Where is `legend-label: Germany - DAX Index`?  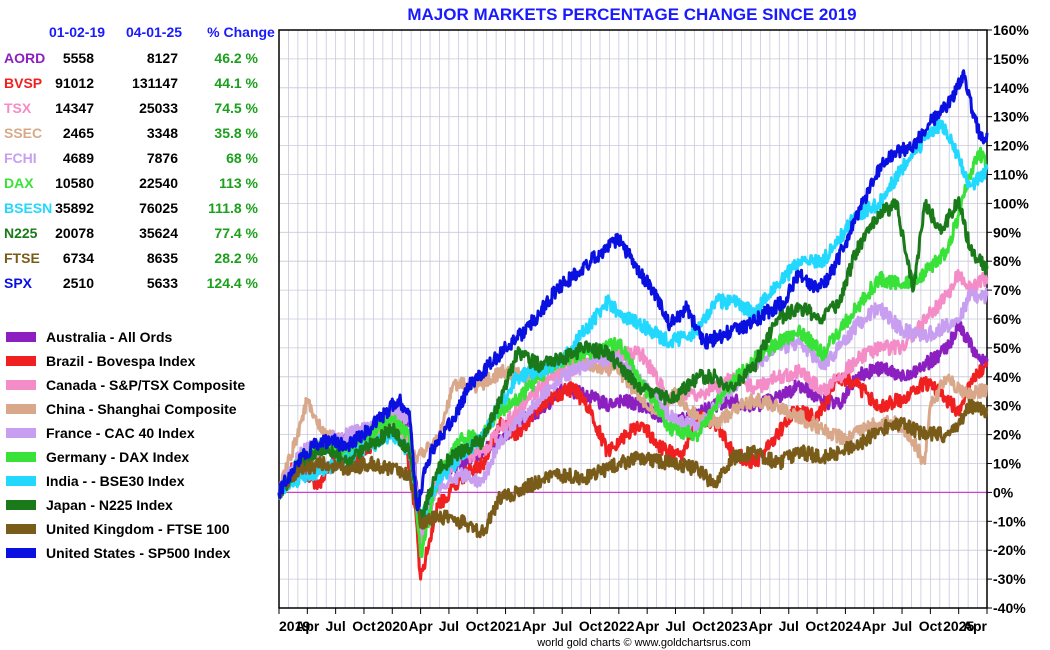 legend-label: Germany - DAX Index is located at coordinates (117, 457).